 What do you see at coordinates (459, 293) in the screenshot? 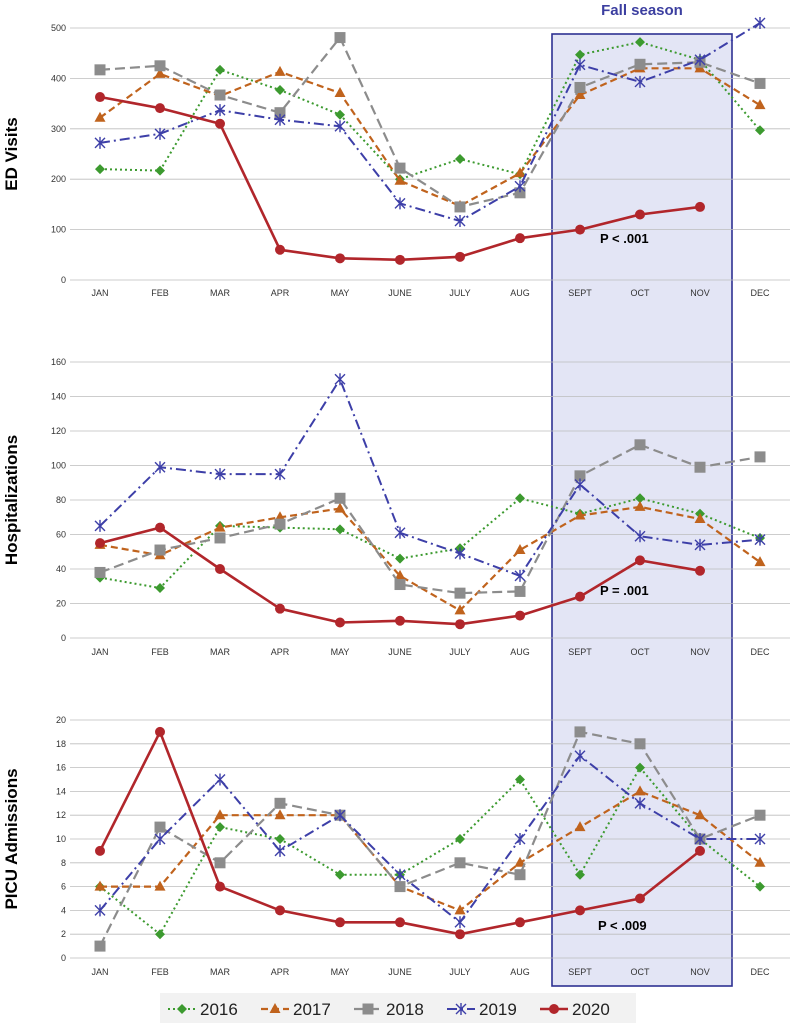
I see `x-tick-label: JULY` at bounding box center [459, 293].